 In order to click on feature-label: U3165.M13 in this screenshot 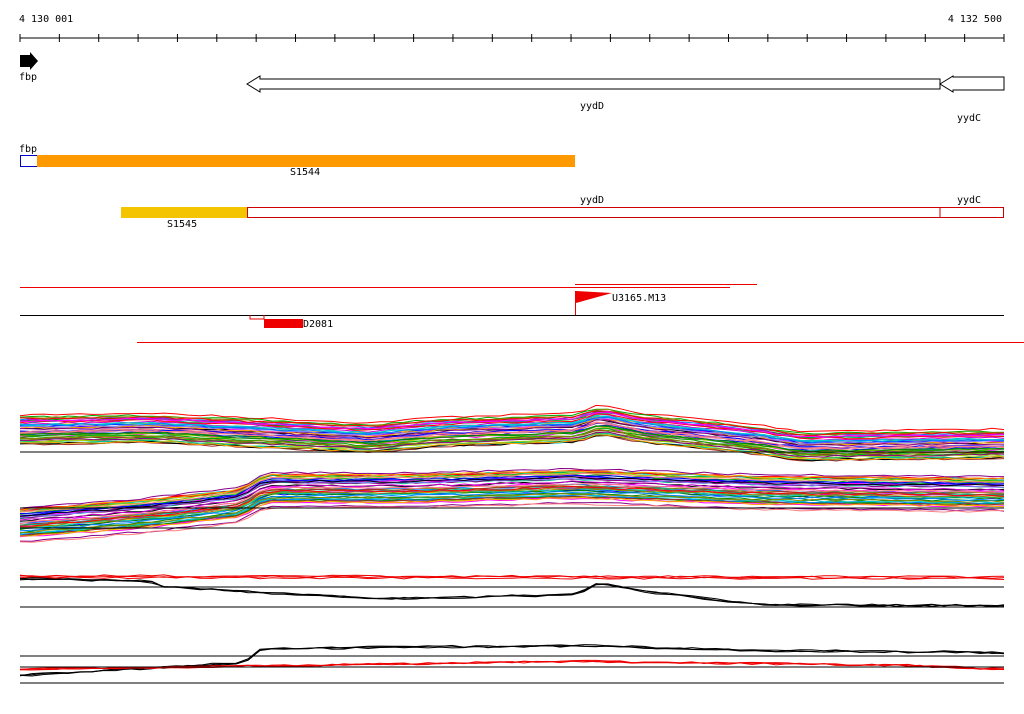, I will do `click(639, 298)`.